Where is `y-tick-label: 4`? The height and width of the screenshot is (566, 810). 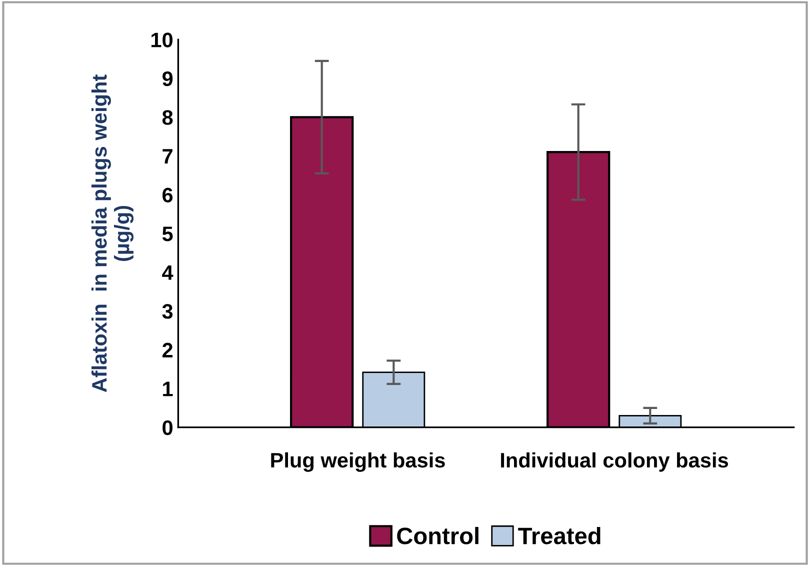 y-tick-label: 4 is located at coordinates (168, 272).